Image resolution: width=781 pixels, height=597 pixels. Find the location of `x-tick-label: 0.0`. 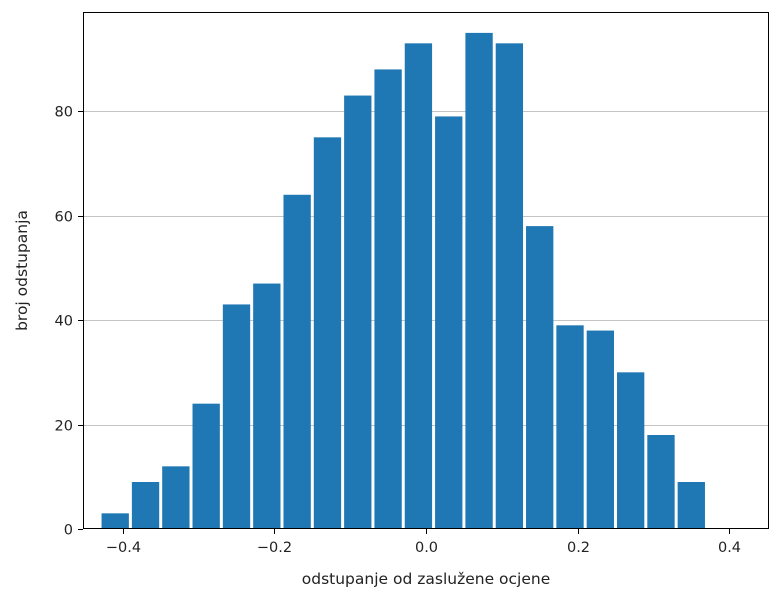

x-tick-label: 0.0 is located at coordinates (426, 548).